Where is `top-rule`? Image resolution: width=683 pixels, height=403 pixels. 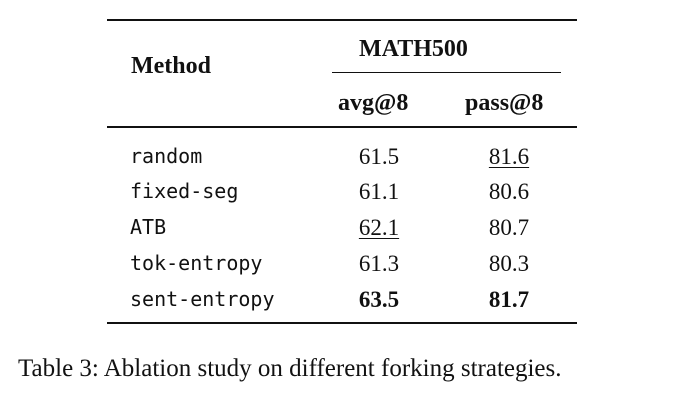 top-rule is located at coordinates (342, 20).